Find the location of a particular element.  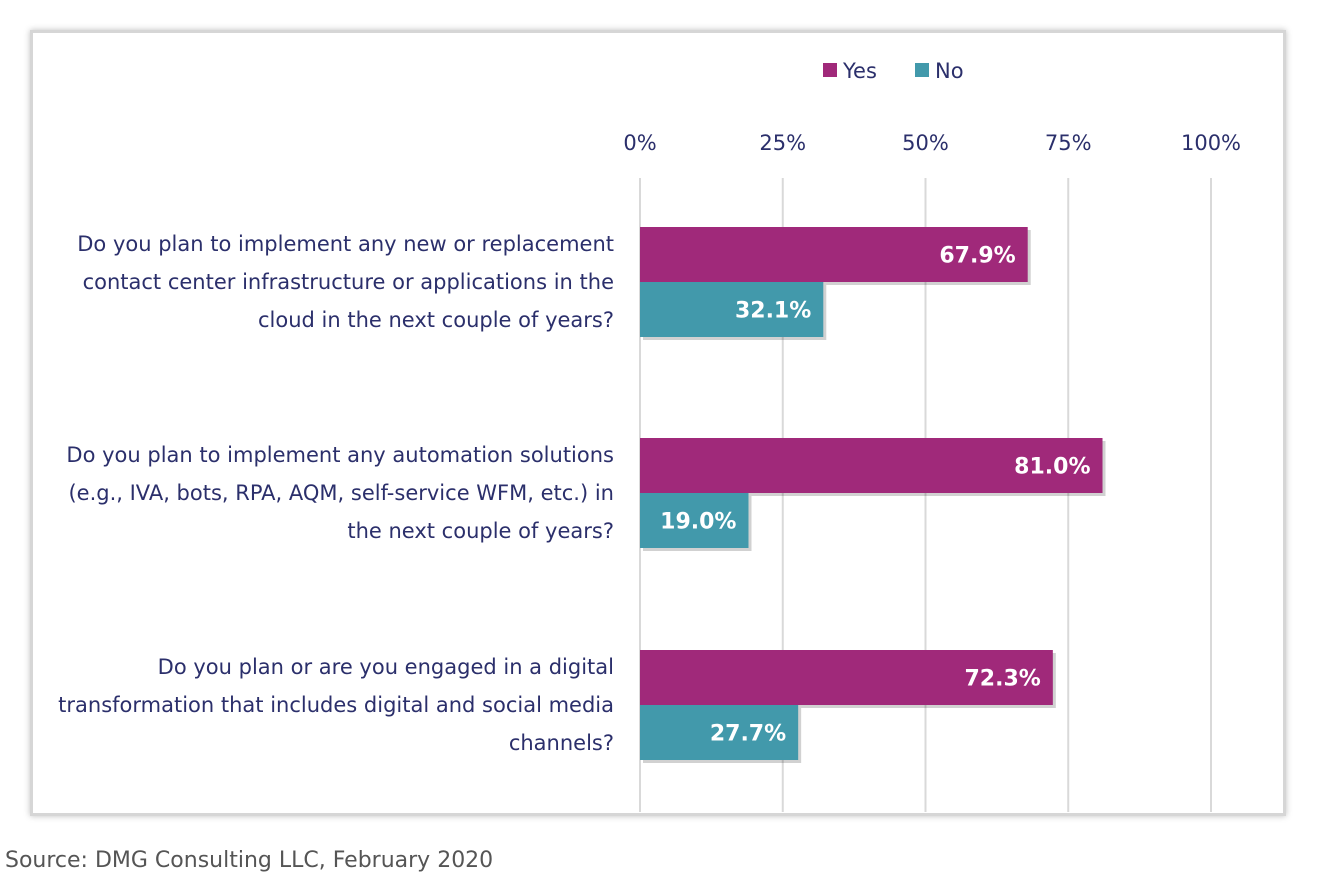

category-label: the next couple of years? is located at coordinates (480, 531).